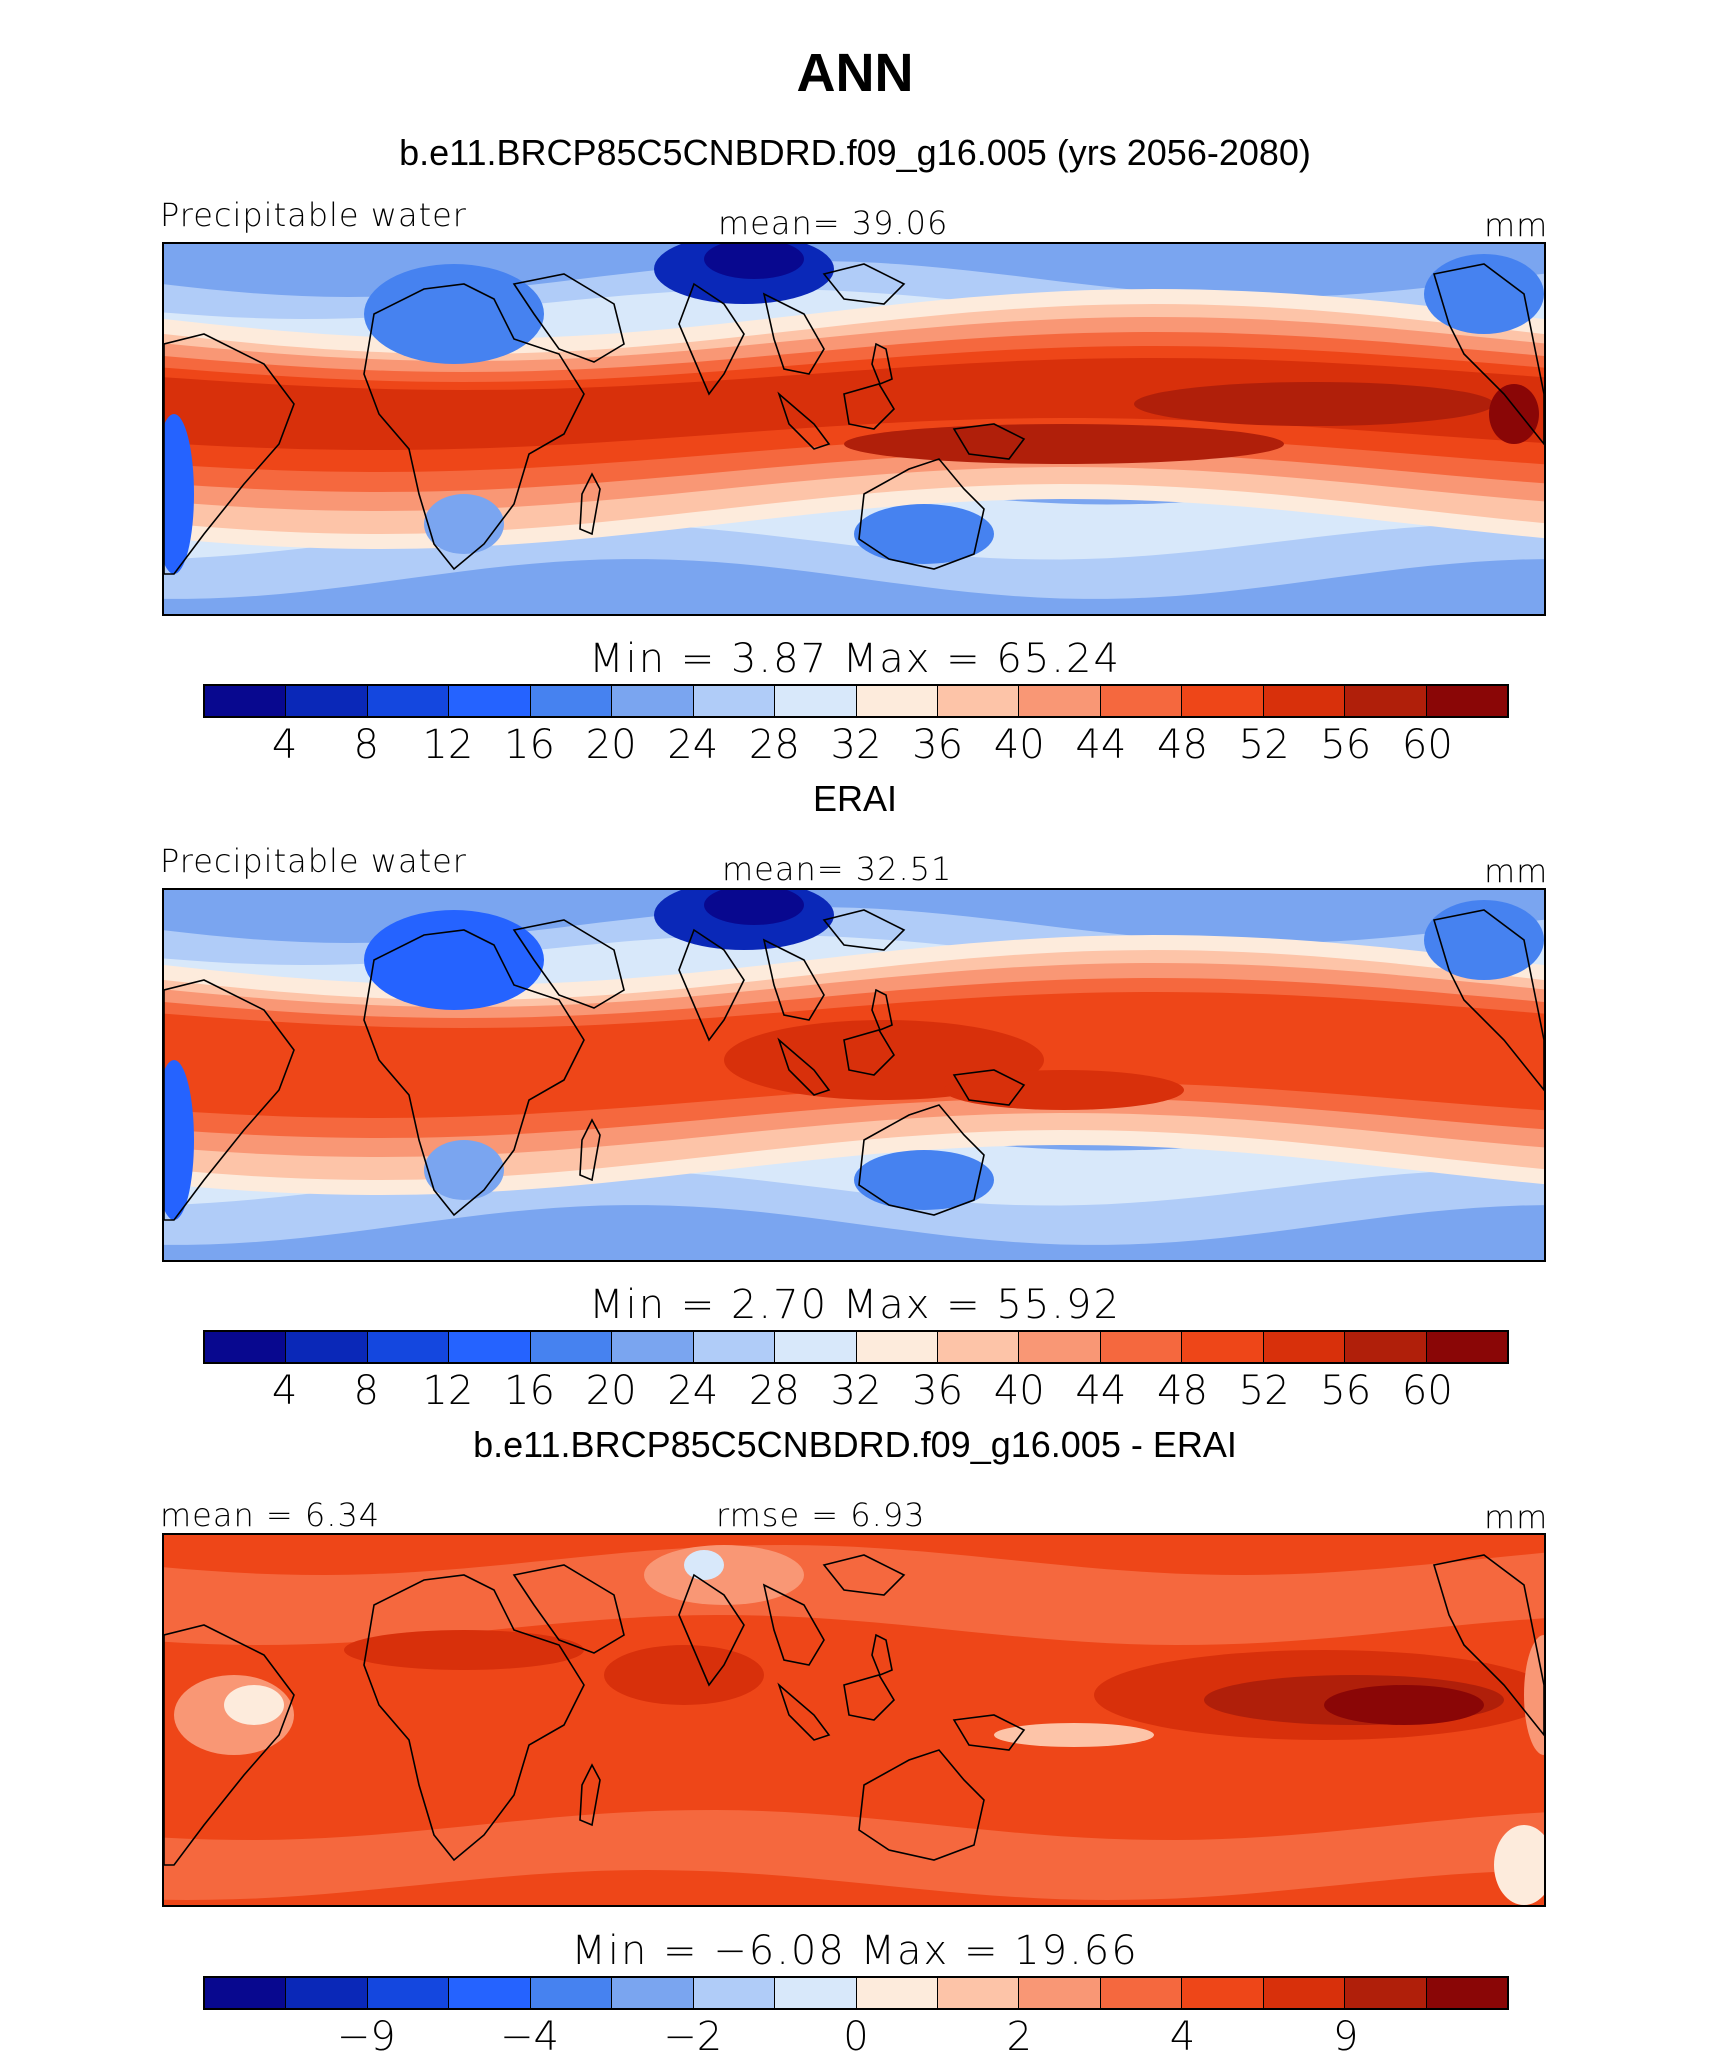 Image resolution: width=1710 pixels, height=2067 pixels. I want to click on panel-1-map-canvas, so click(854, 429).